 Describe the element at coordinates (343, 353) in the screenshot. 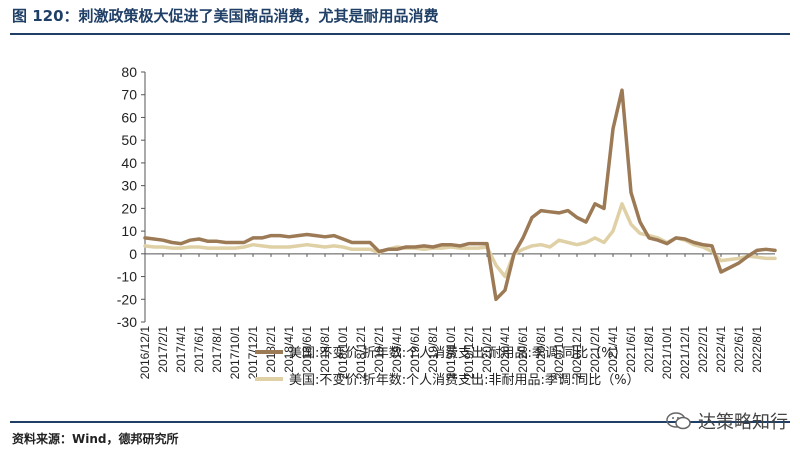

I see `x-tick-label: 2018/10/1` at that location.